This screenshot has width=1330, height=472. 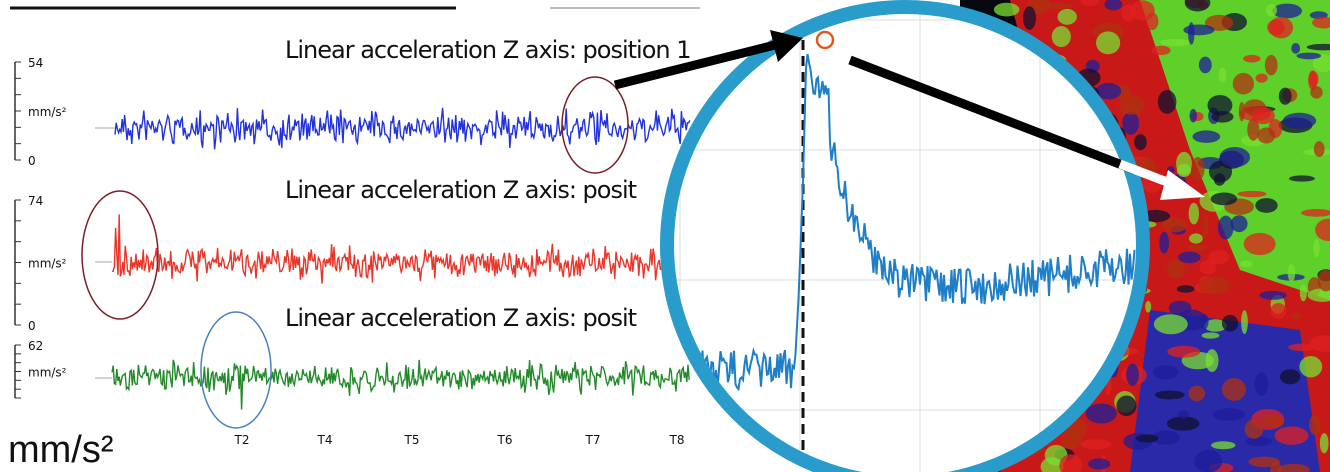 I want to click on highlight, so click(x=236, y=370).